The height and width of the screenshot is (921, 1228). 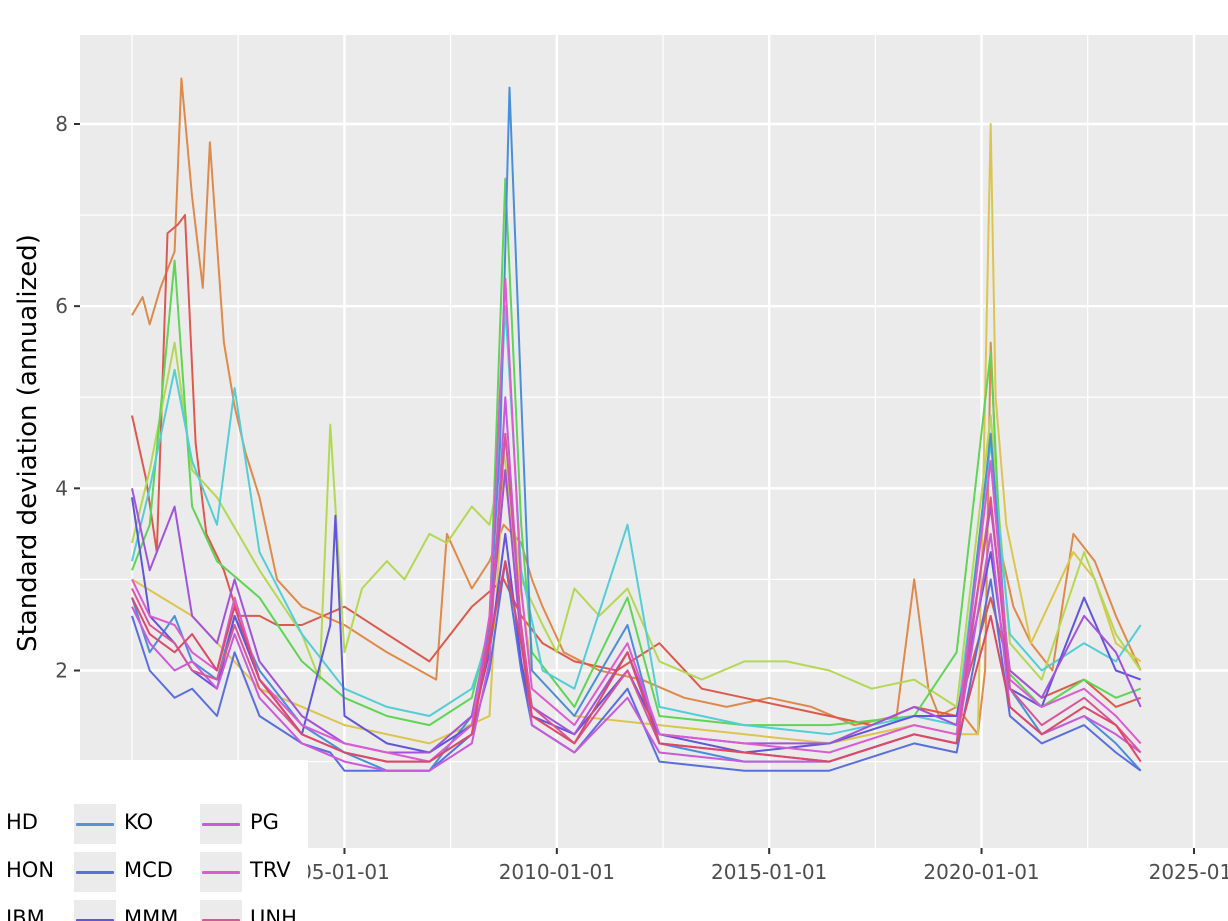 What do you see at coordinates (66, 824) in the screenshot?
I see `legend-item-hd: HD` at bounding box center [66, 824].